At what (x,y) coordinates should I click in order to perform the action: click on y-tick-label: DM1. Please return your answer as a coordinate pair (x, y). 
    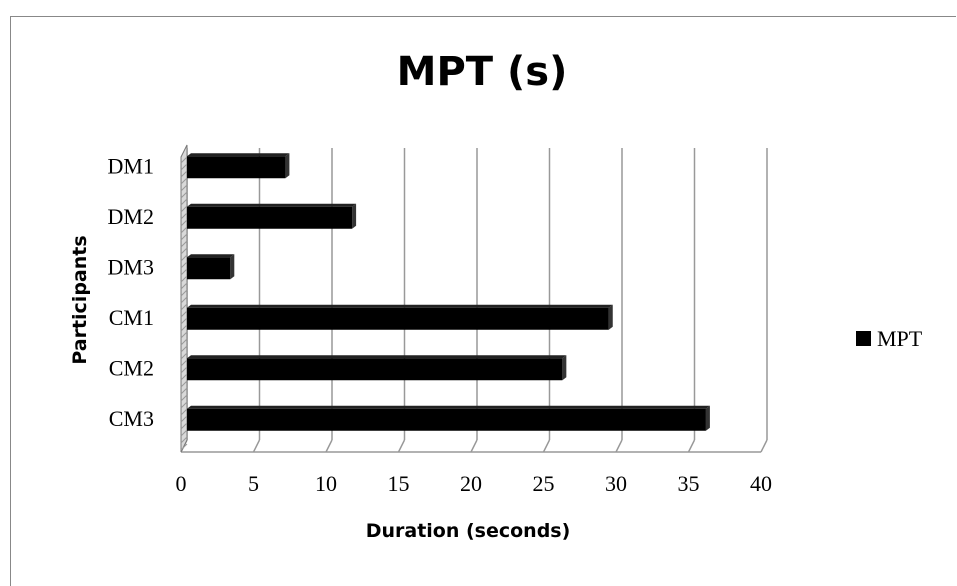
    Looking at the image, I should click on (131, 165).